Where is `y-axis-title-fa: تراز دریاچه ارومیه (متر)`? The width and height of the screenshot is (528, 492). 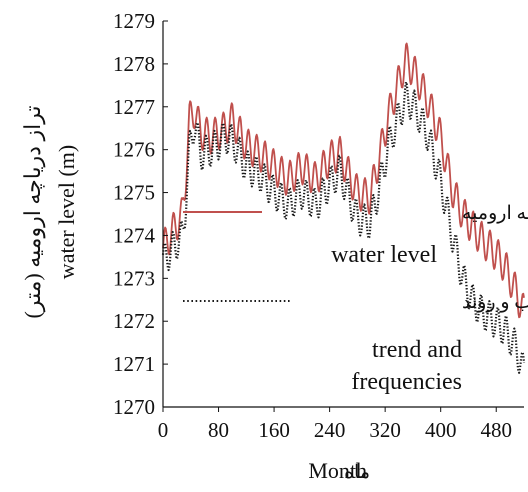 y-axis-title-fa: تراز دریاچه ارومیه (متر) is located at coordinates (33, 212).